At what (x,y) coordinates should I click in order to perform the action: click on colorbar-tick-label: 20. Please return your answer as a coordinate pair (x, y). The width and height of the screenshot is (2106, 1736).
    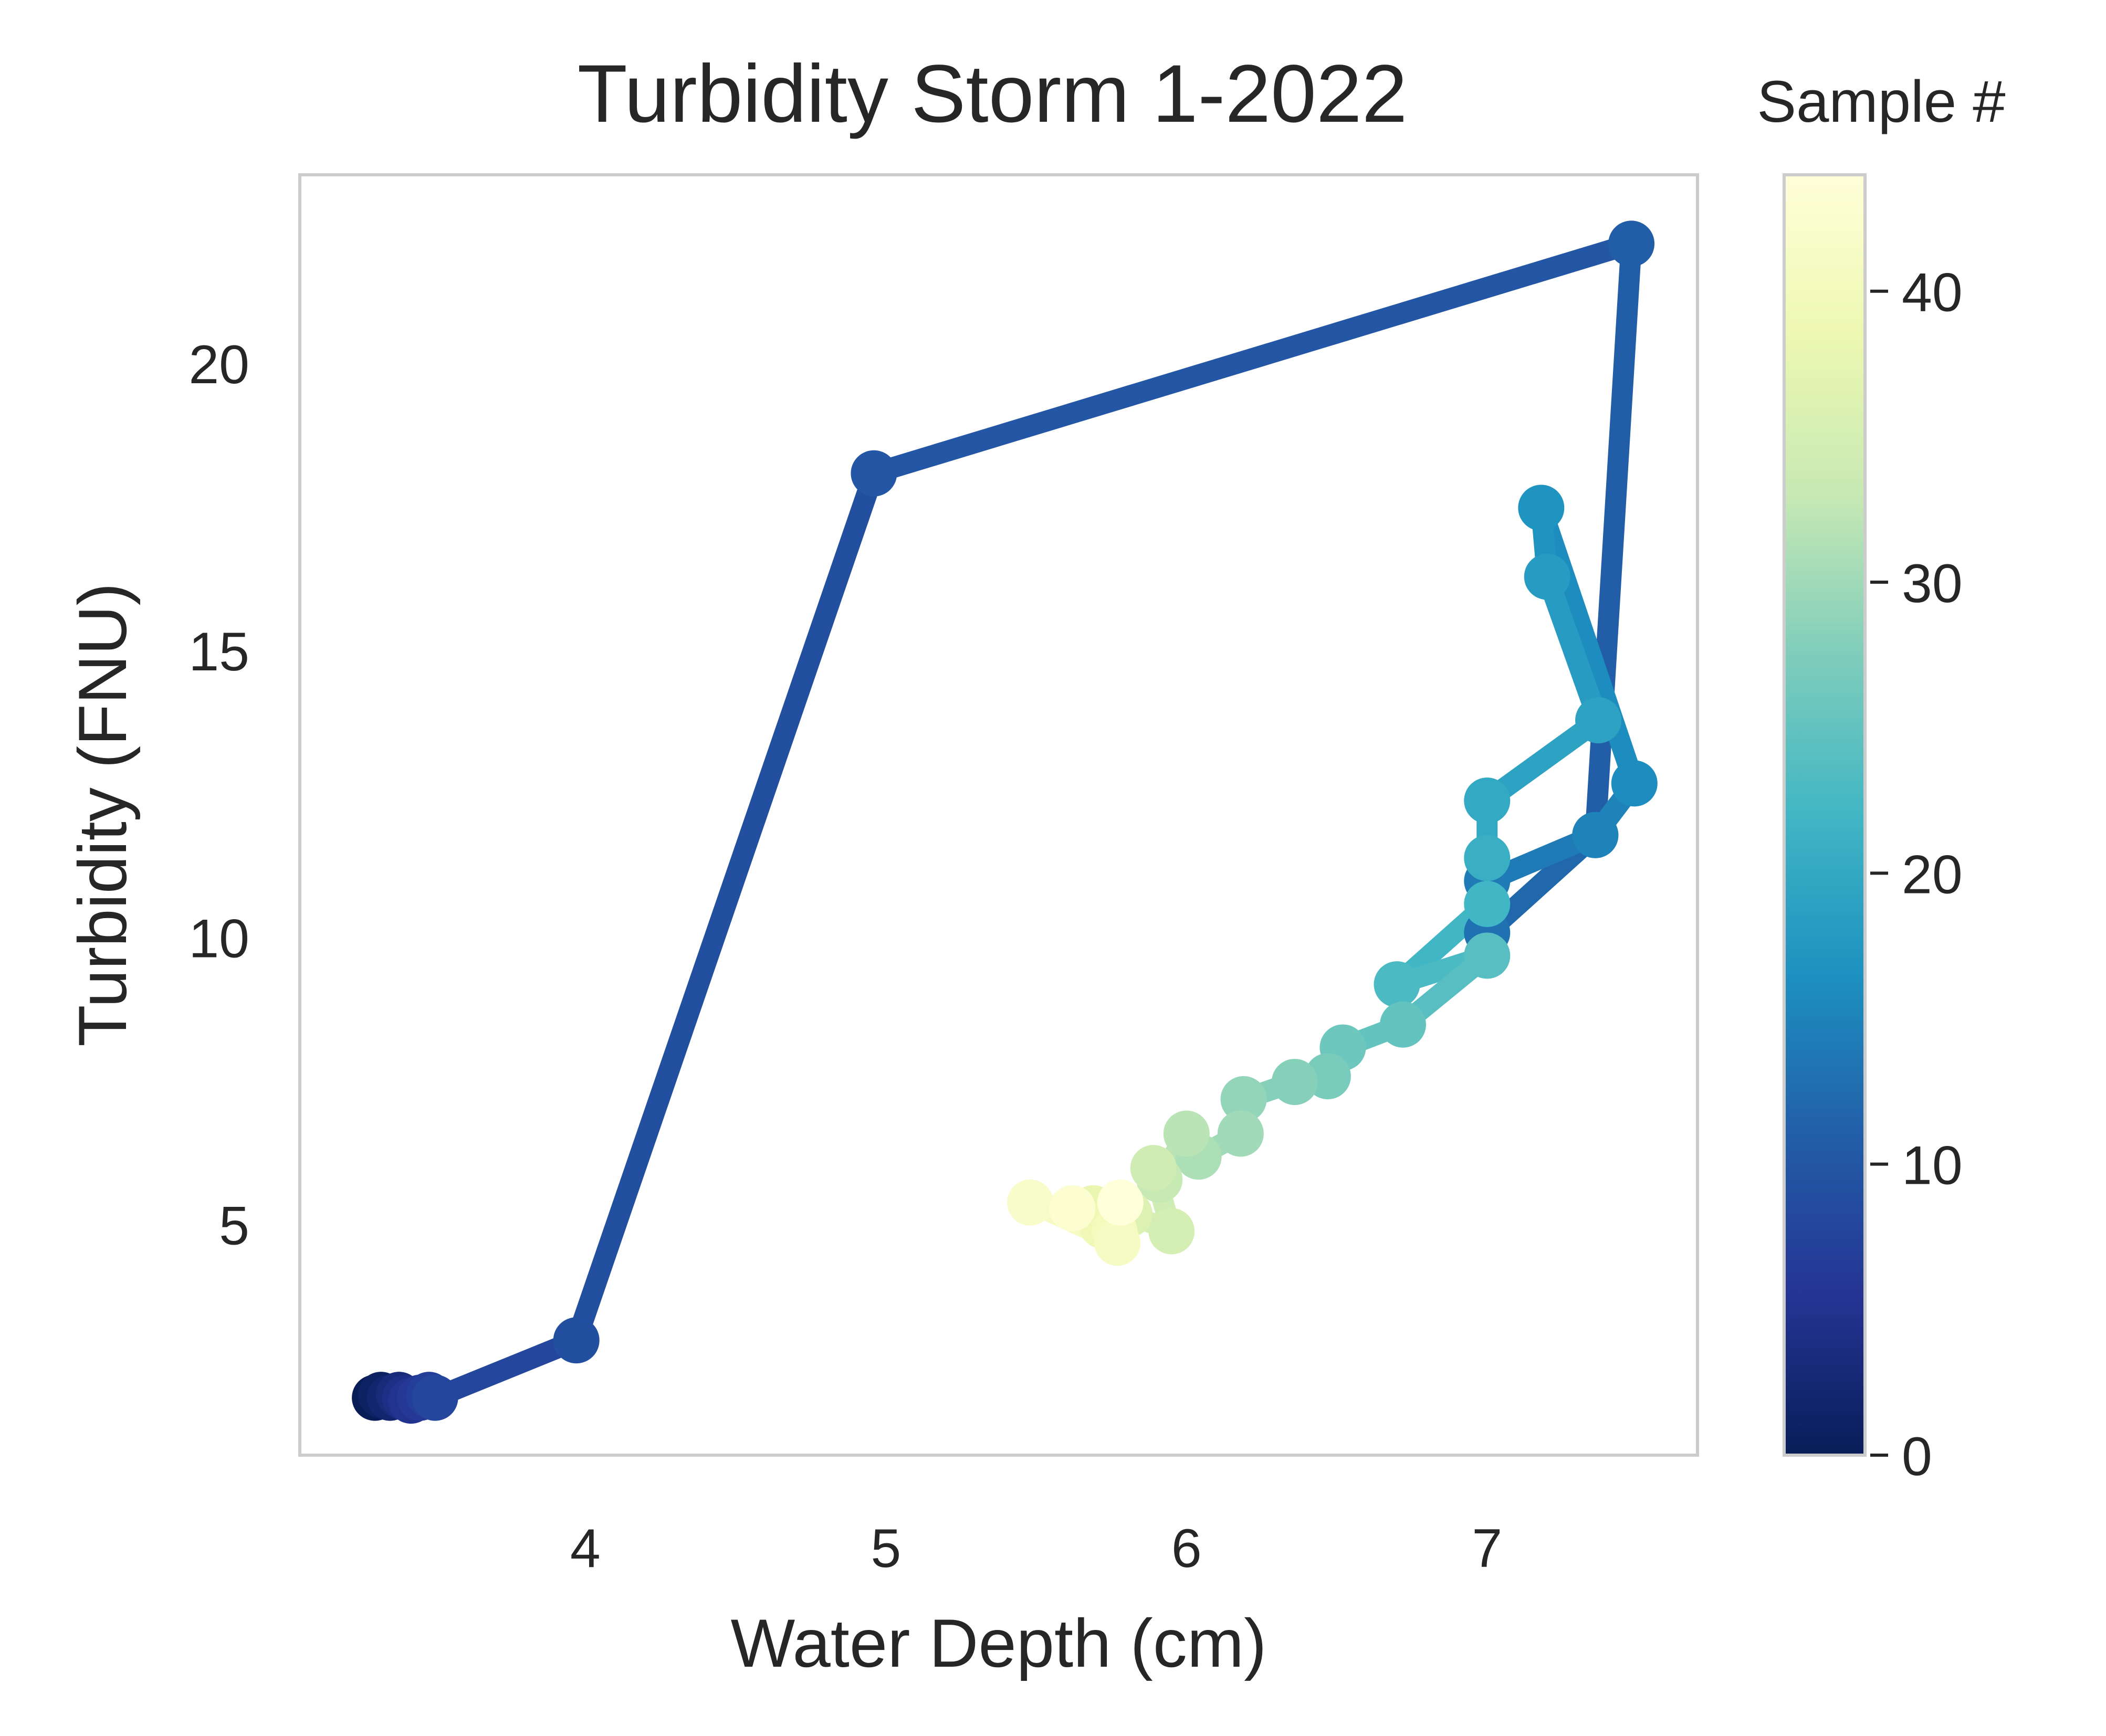
    Looking at the image, I should click on (1932, 875).